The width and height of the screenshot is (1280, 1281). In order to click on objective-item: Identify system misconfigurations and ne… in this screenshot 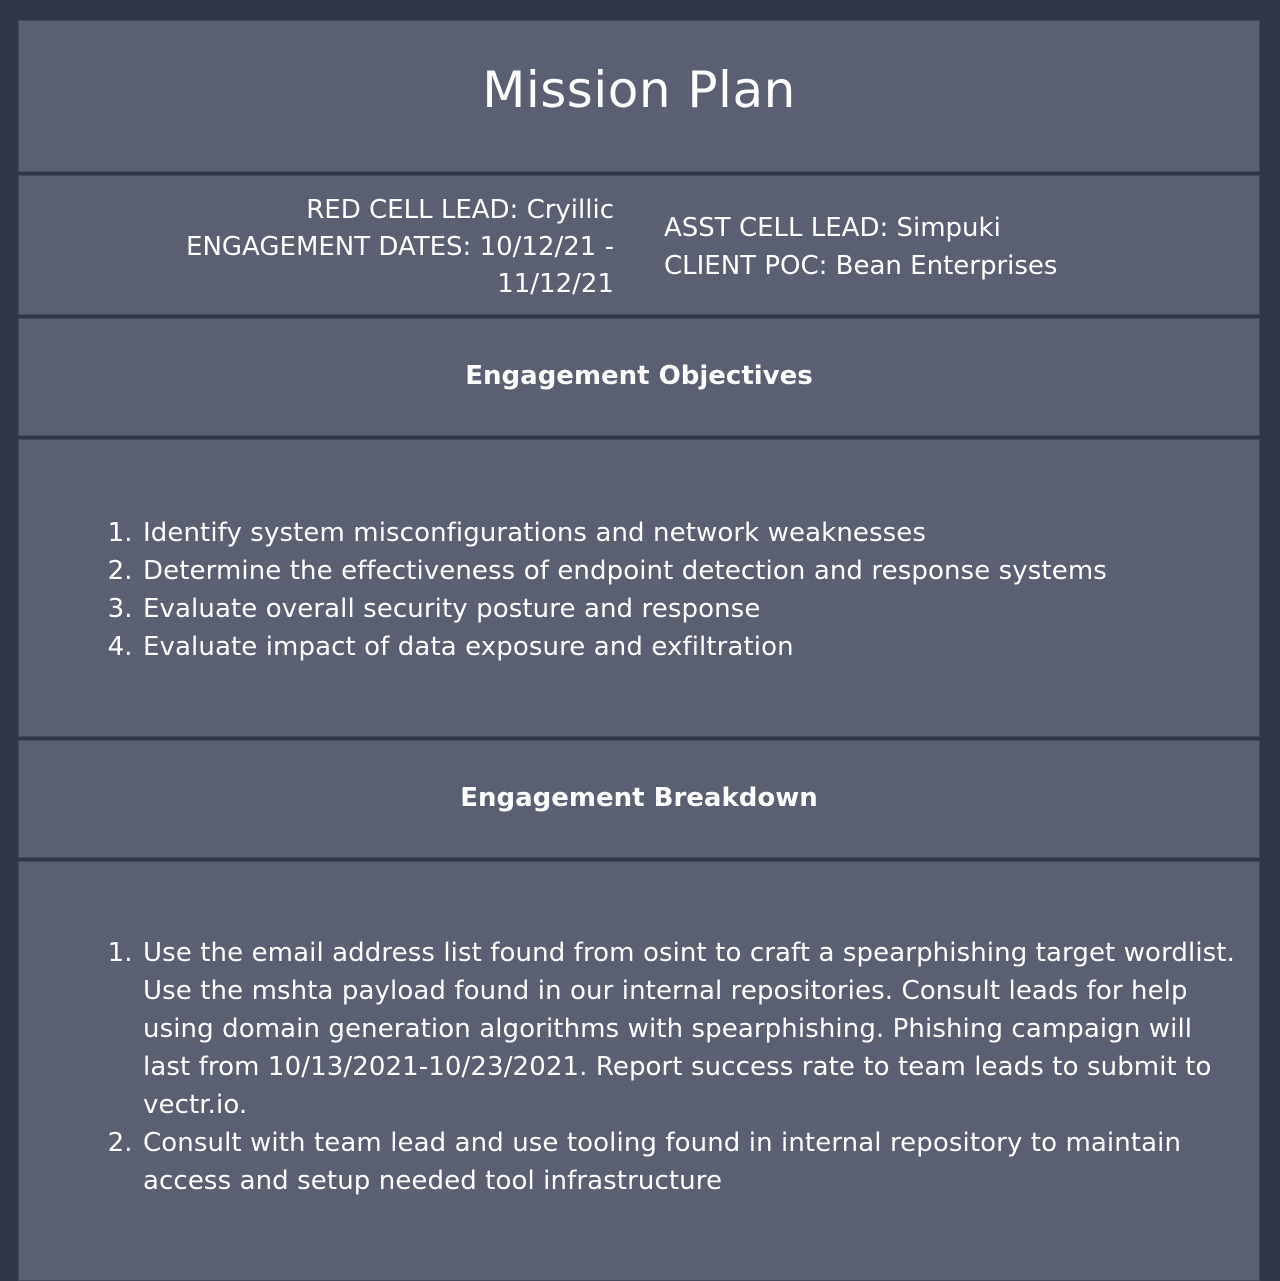, I will do `click(690, 533)`.